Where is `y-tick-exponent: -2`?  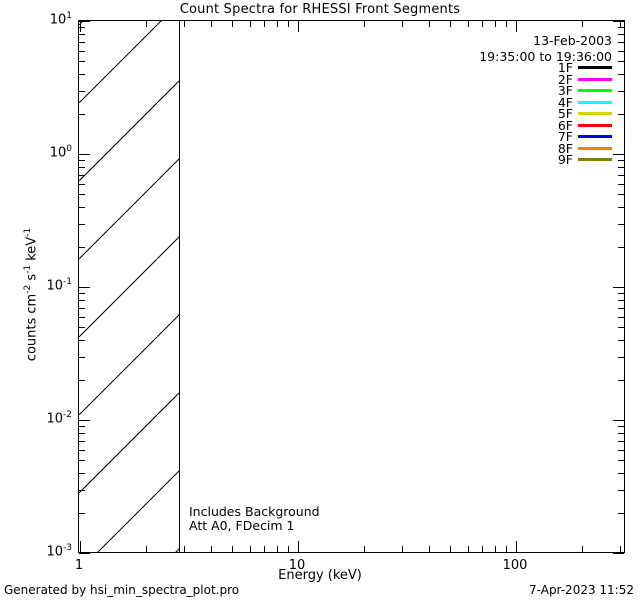 y-tick-exponent: -2 is located at coordinates (67, 415).